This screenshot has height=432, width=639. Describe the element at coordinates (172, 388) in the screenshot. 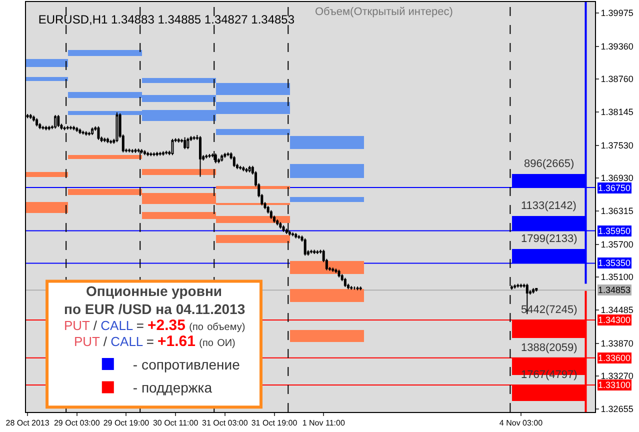

I see `legend-label: - поддержка` at that location.